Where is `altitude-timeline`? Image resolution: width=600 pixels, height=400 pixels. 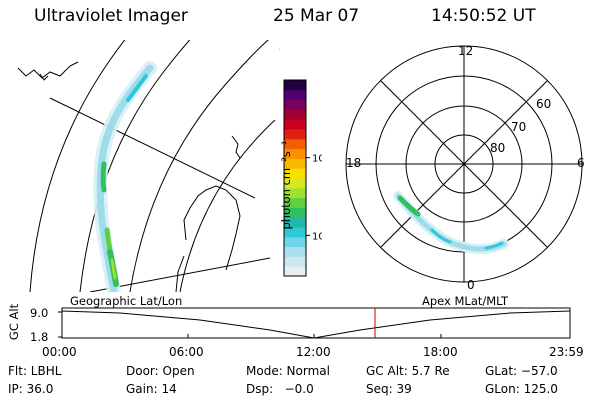
altitude-timeline is located at coordinates (314, 323).